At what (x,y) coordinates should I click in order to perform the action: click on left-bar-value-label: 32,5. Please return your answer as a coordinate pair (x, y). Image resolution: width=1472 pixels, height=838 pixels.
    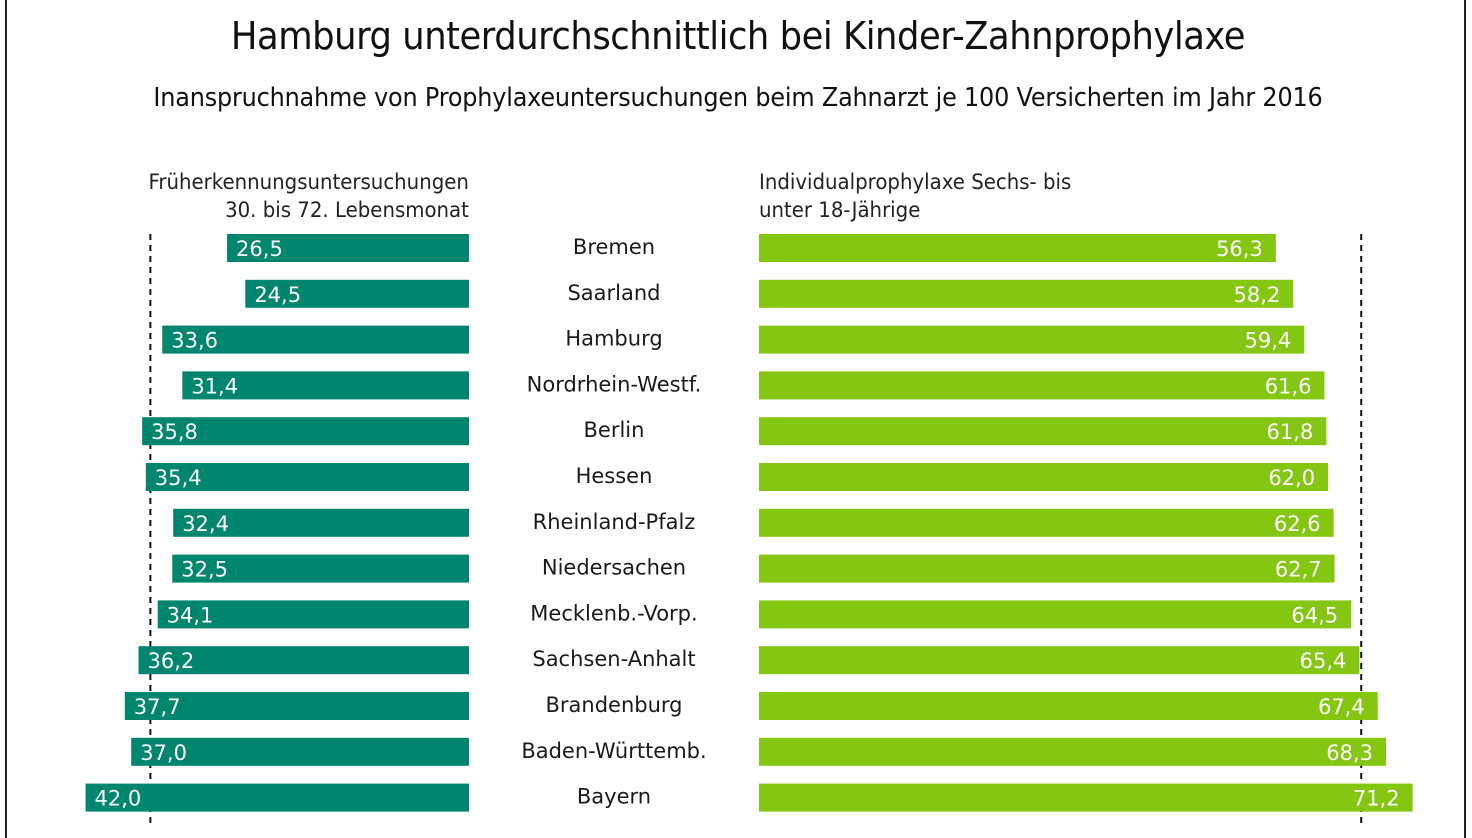
    Looking at the image, I should click on (204, 570).